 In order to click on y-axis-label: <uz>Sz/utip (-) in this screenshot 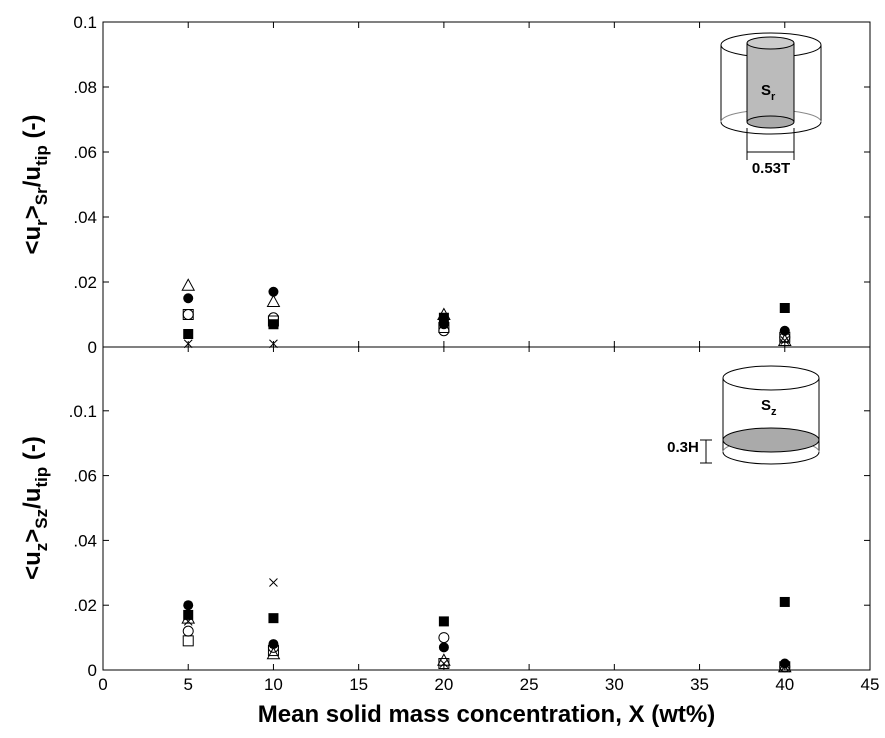, I will do `click(35, 508)`.